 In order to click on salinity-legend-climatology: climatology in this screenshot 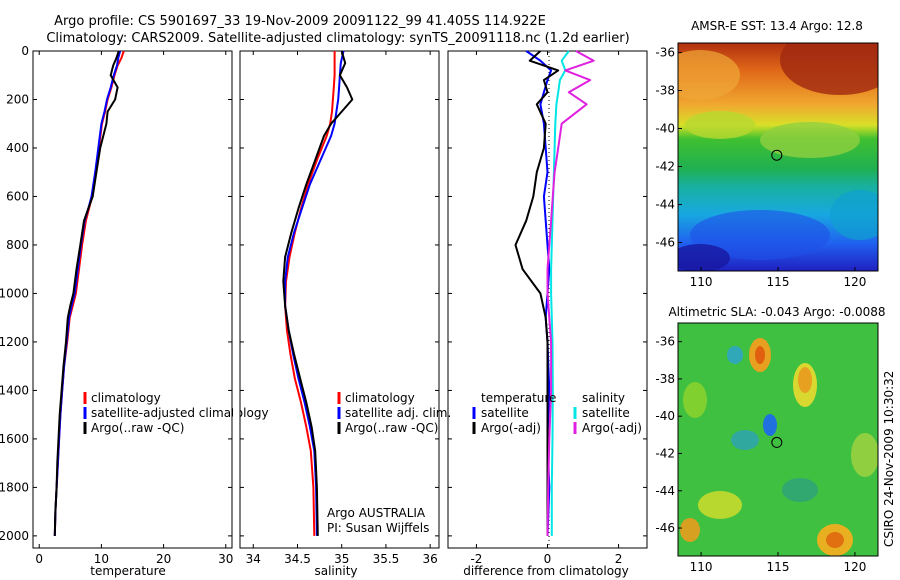, I will do `click(380, 398)`.